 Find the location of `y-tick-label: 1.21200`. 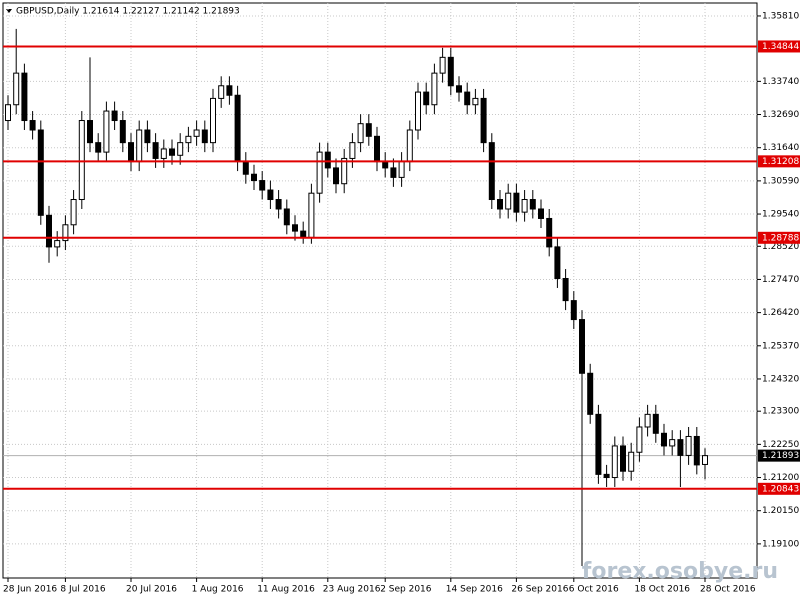

y-tick-label: 1.21200 is located at coordinates (780, 478).